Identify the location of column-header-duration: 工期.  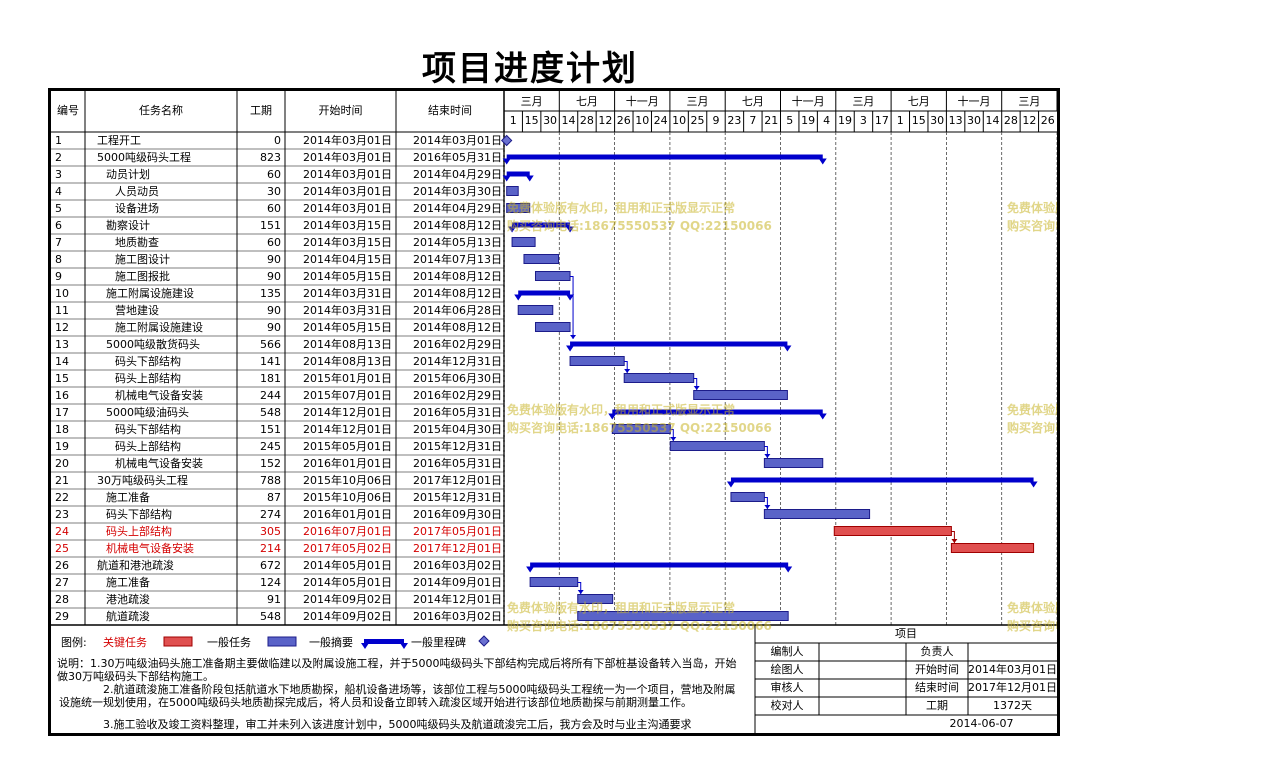
(261, 110).